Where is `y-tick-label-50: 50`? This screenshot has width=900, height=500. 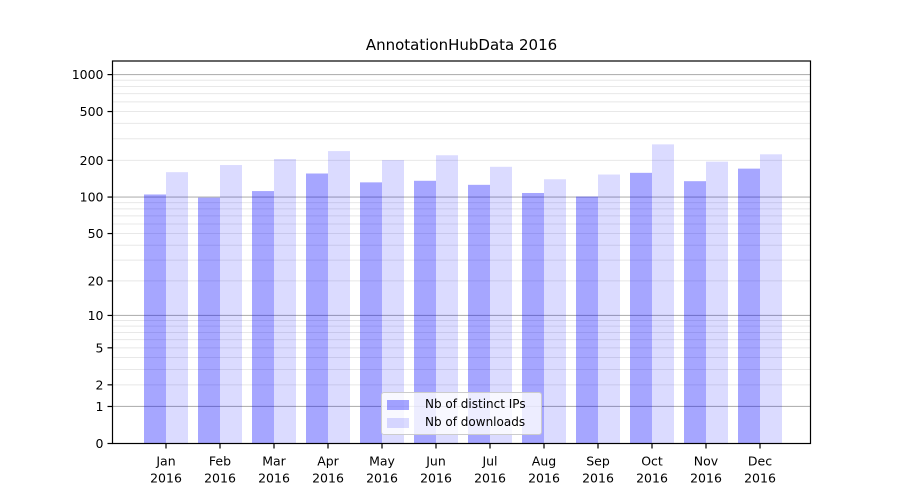
y-tick-label-50: 50 is located at coordinates (96, 233).